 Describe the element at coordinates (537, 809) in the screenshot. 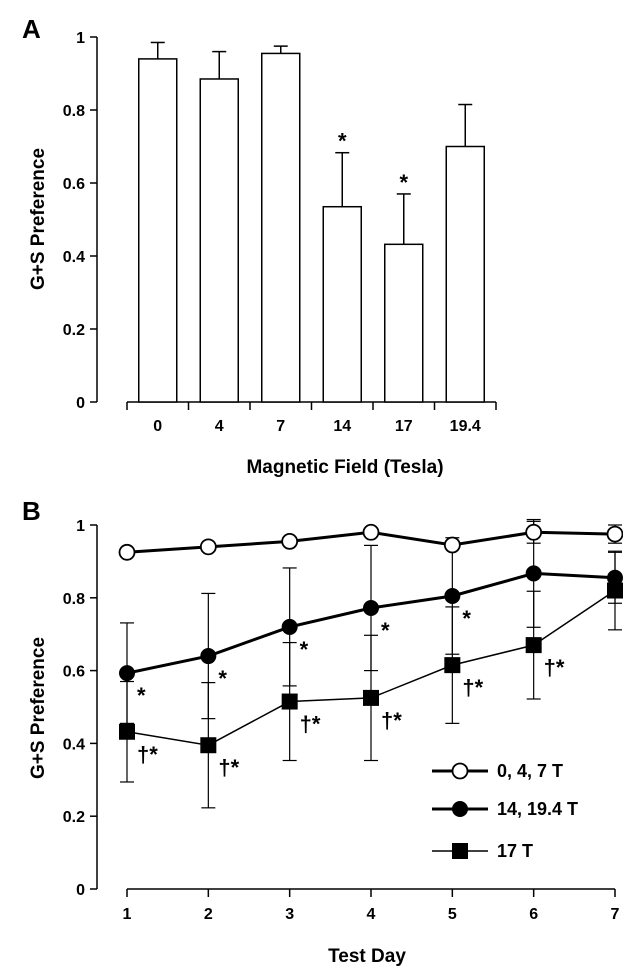

I see `legend-label: 14, 19.4 T` at that location.